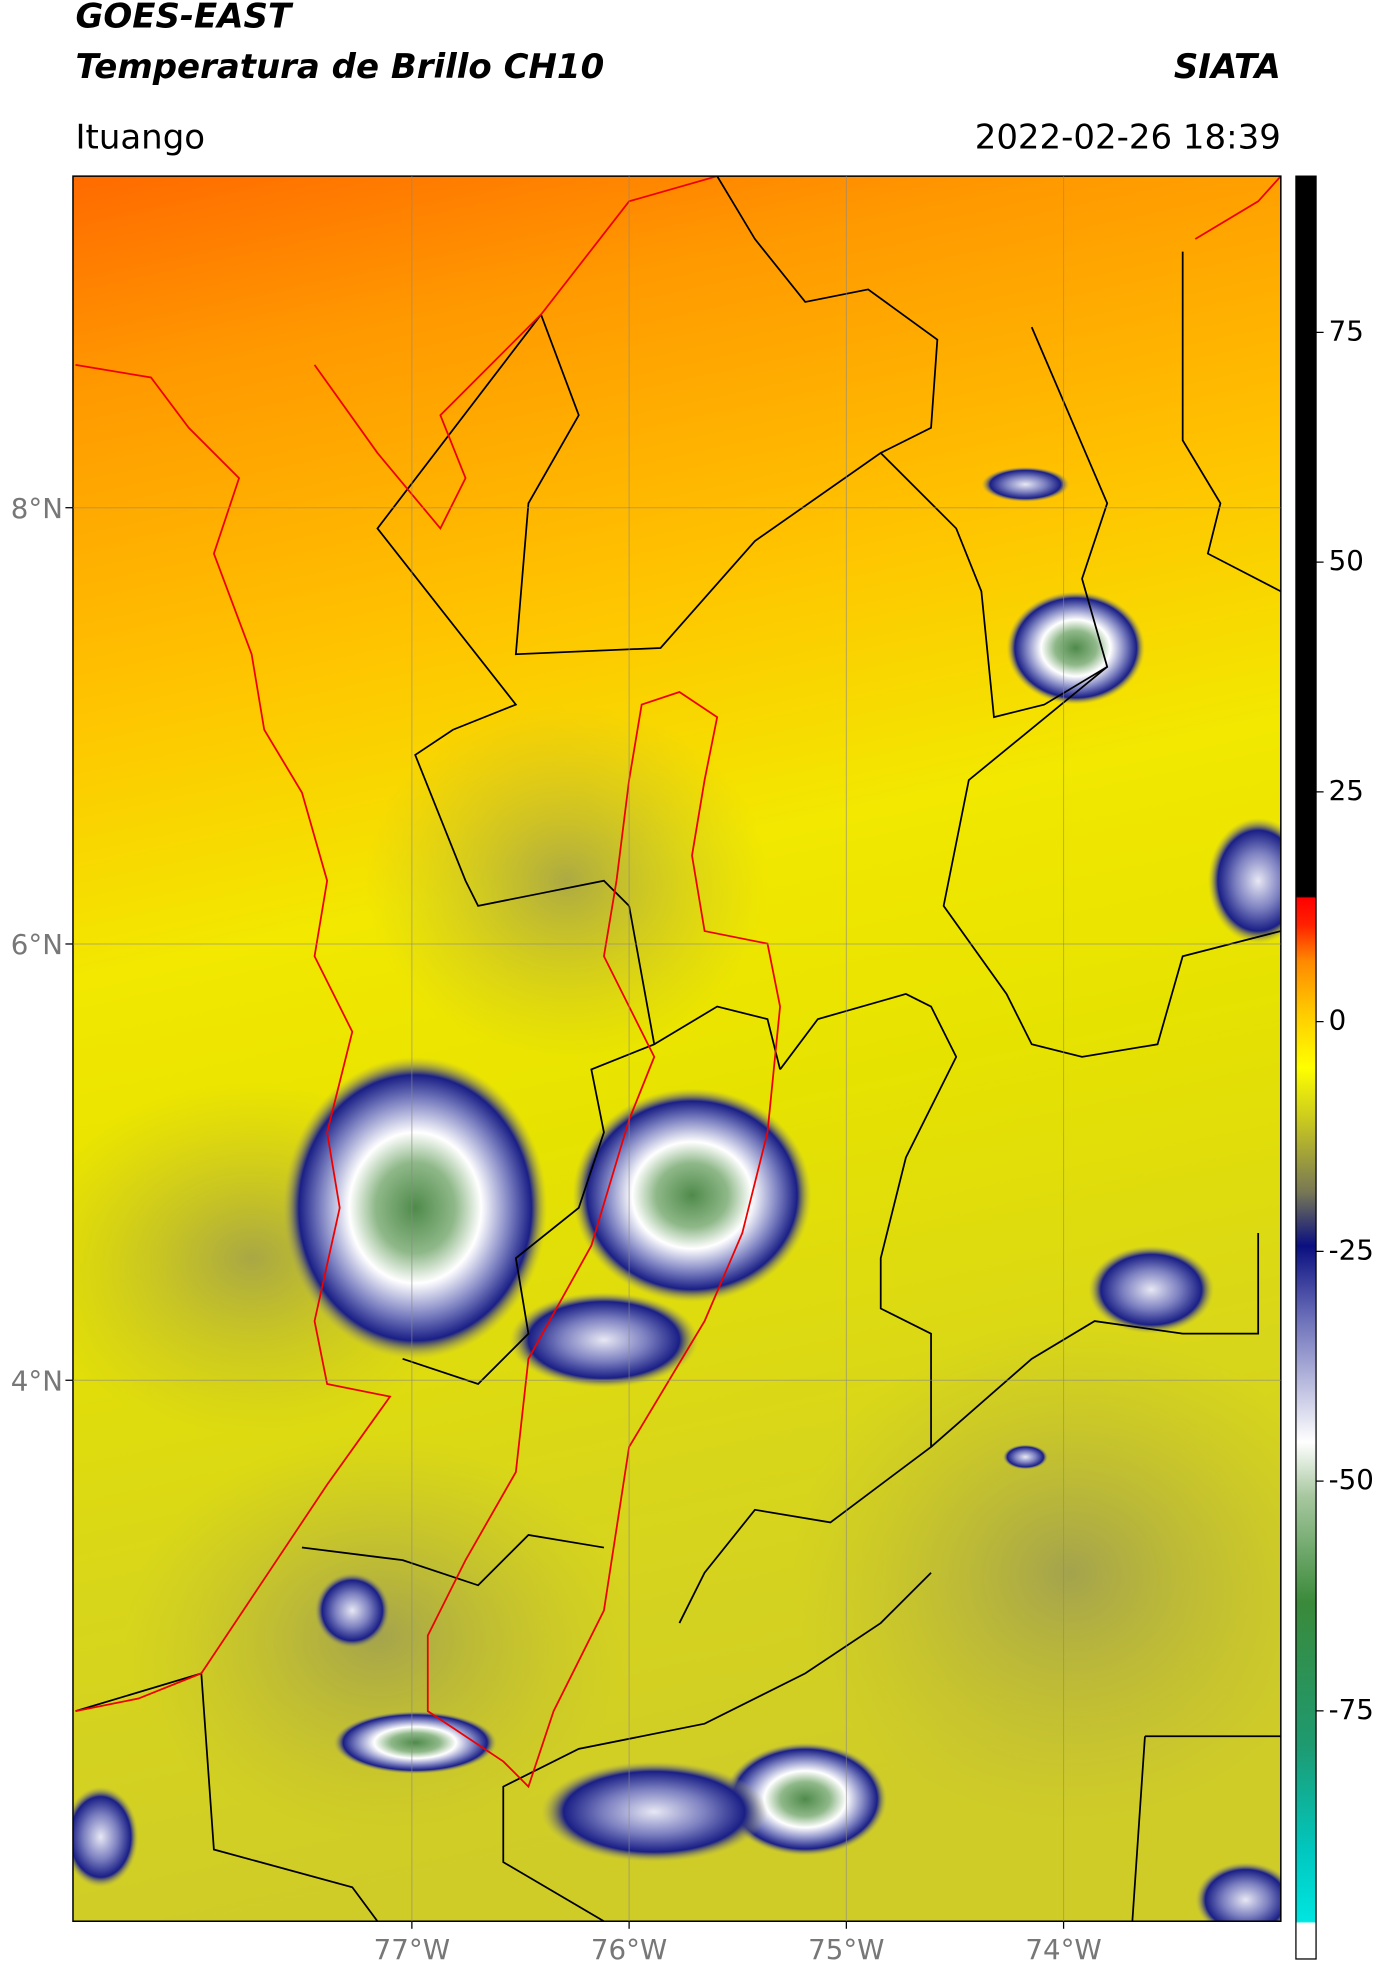  What do you see at coordinates (1063, 1949) in the screenshot?
I see `lon-tick-label: 74°W` at bounding box center [1063, 1949].